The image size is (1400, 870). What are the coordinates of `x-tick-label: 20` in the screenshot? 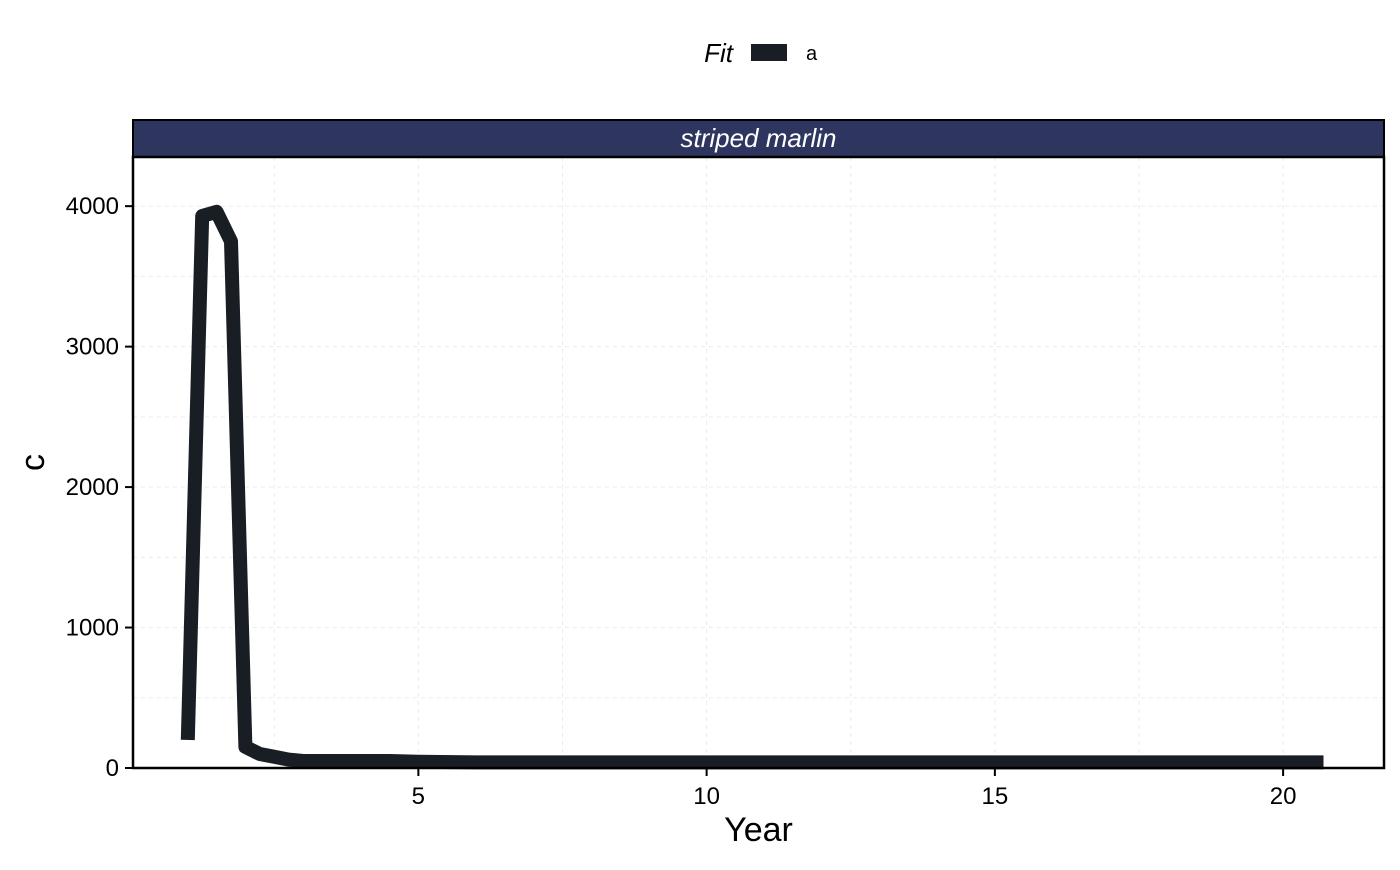 It's located at (1283, 796).